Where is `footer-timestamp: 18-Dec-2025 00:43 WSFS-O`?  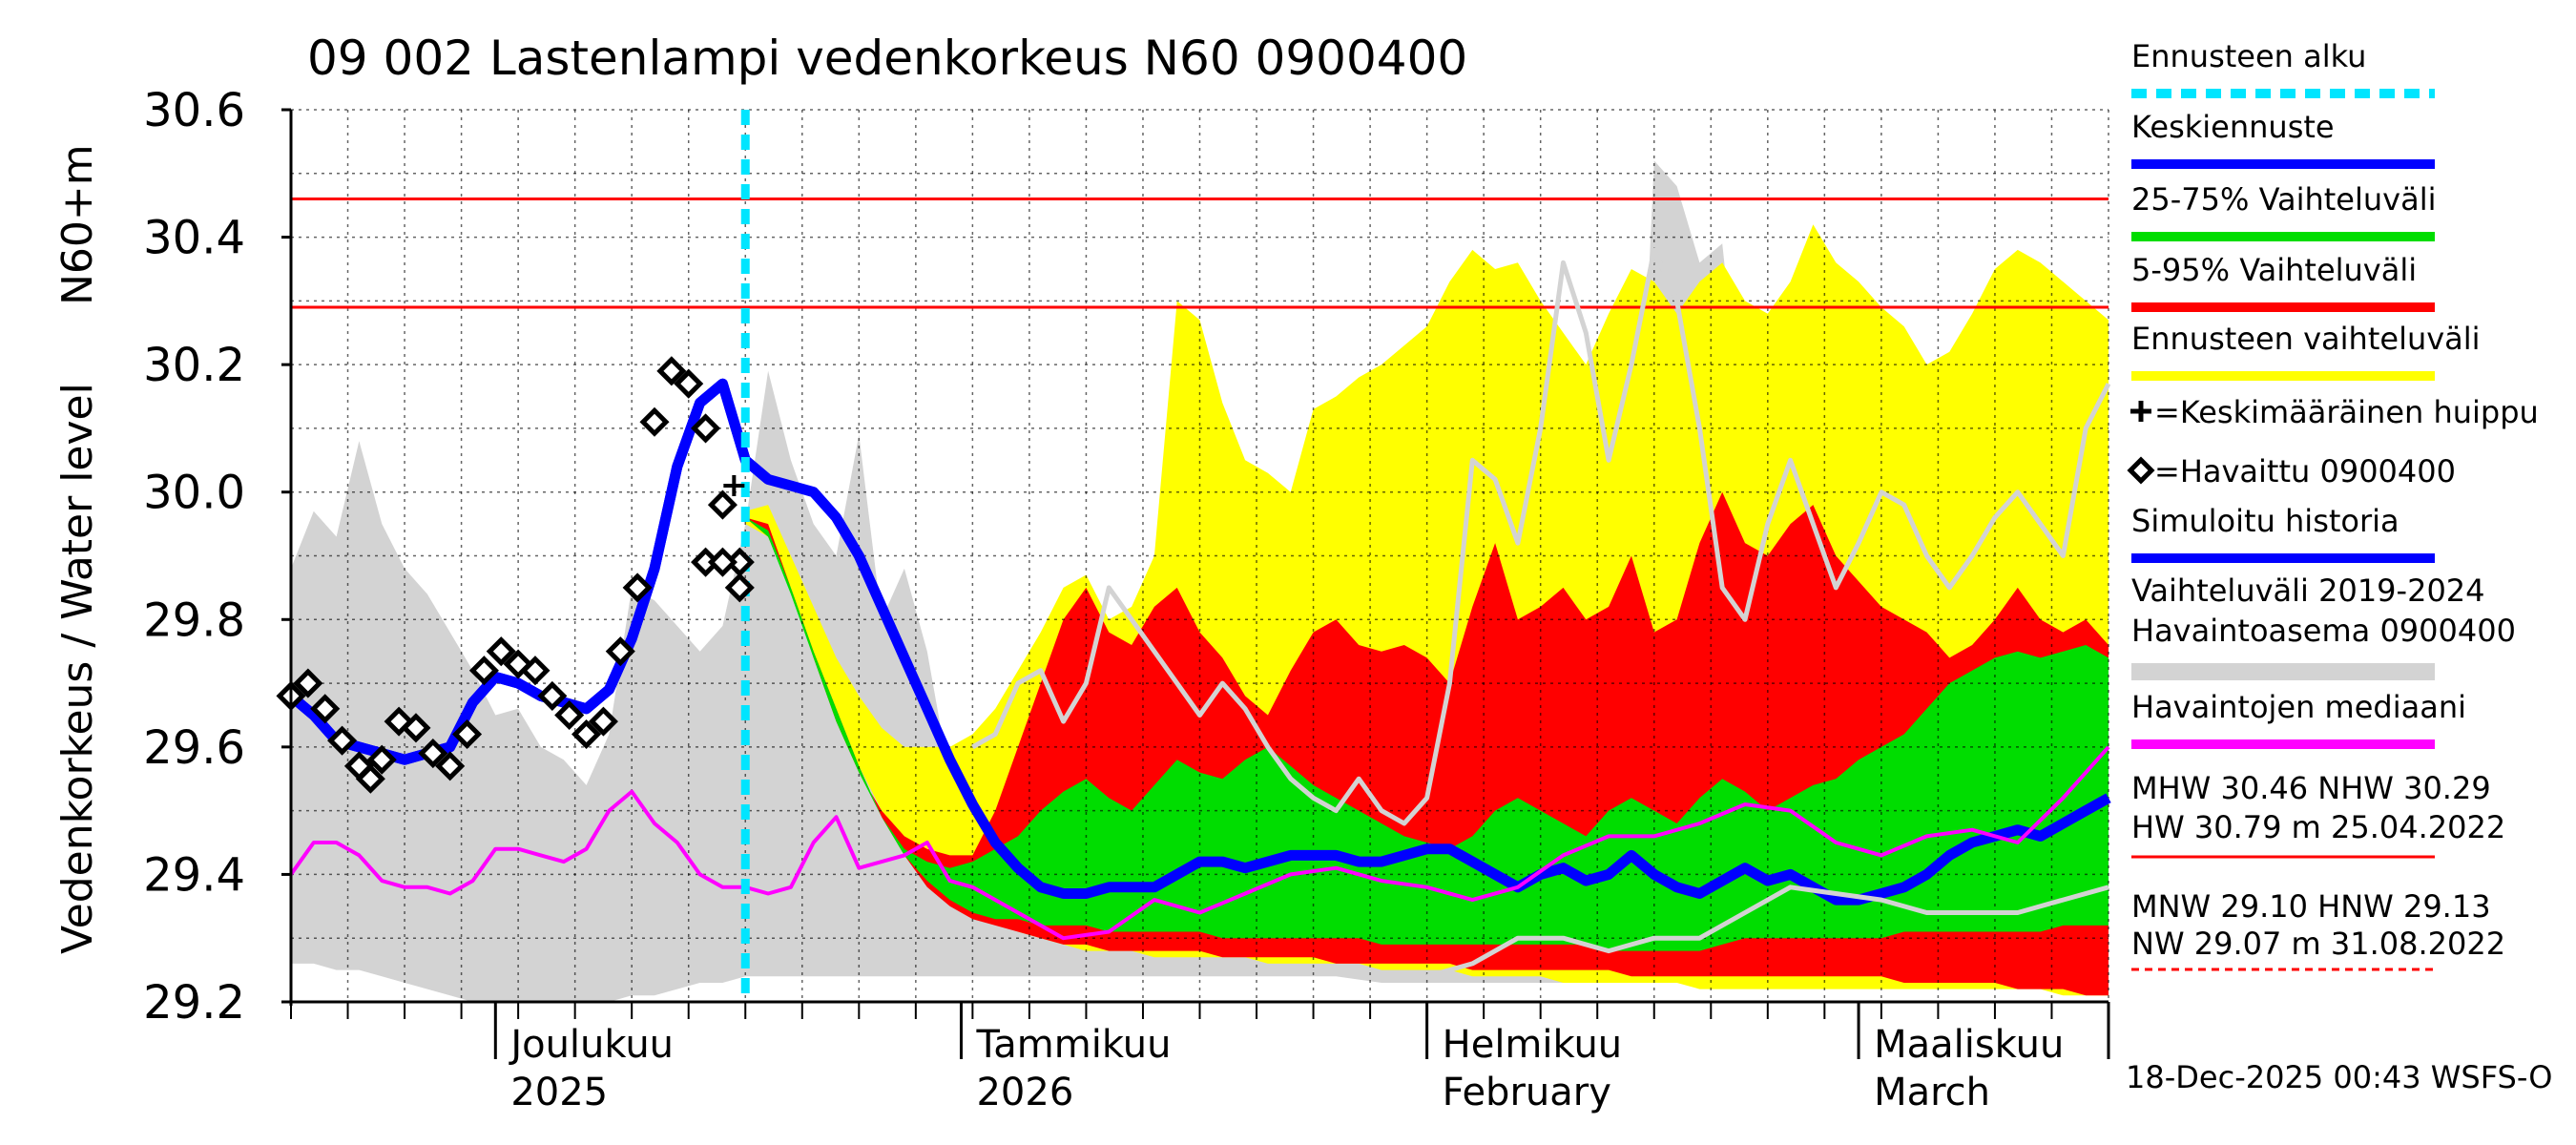 footer-timestamp: 18-Dec-2025 00:43 WSFS-O is located at coordinates (2339, 1077).